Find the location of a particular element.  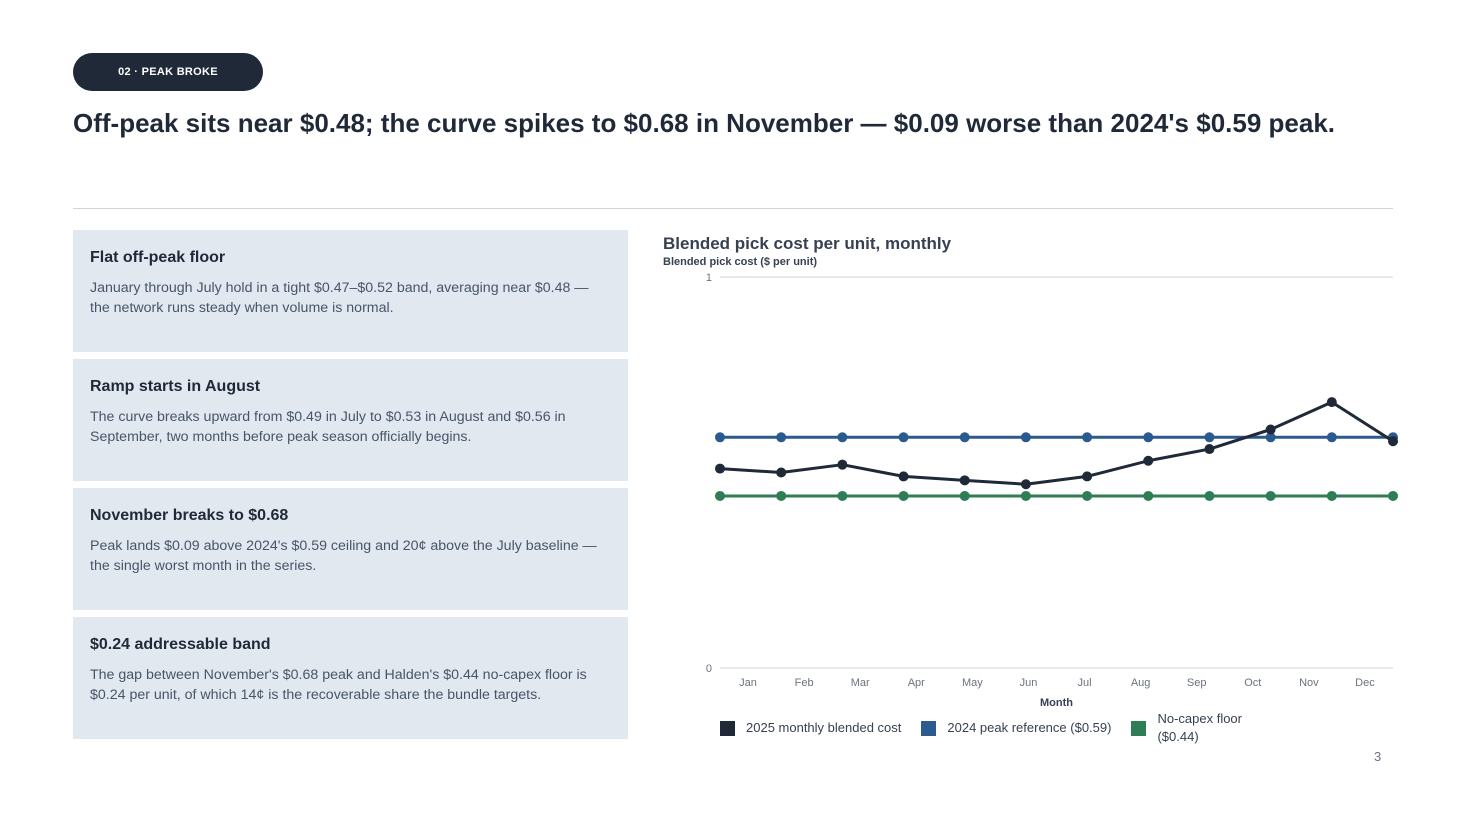

legend-label: No-capex floor ($0.44) is located at coordinates (1199, 727).